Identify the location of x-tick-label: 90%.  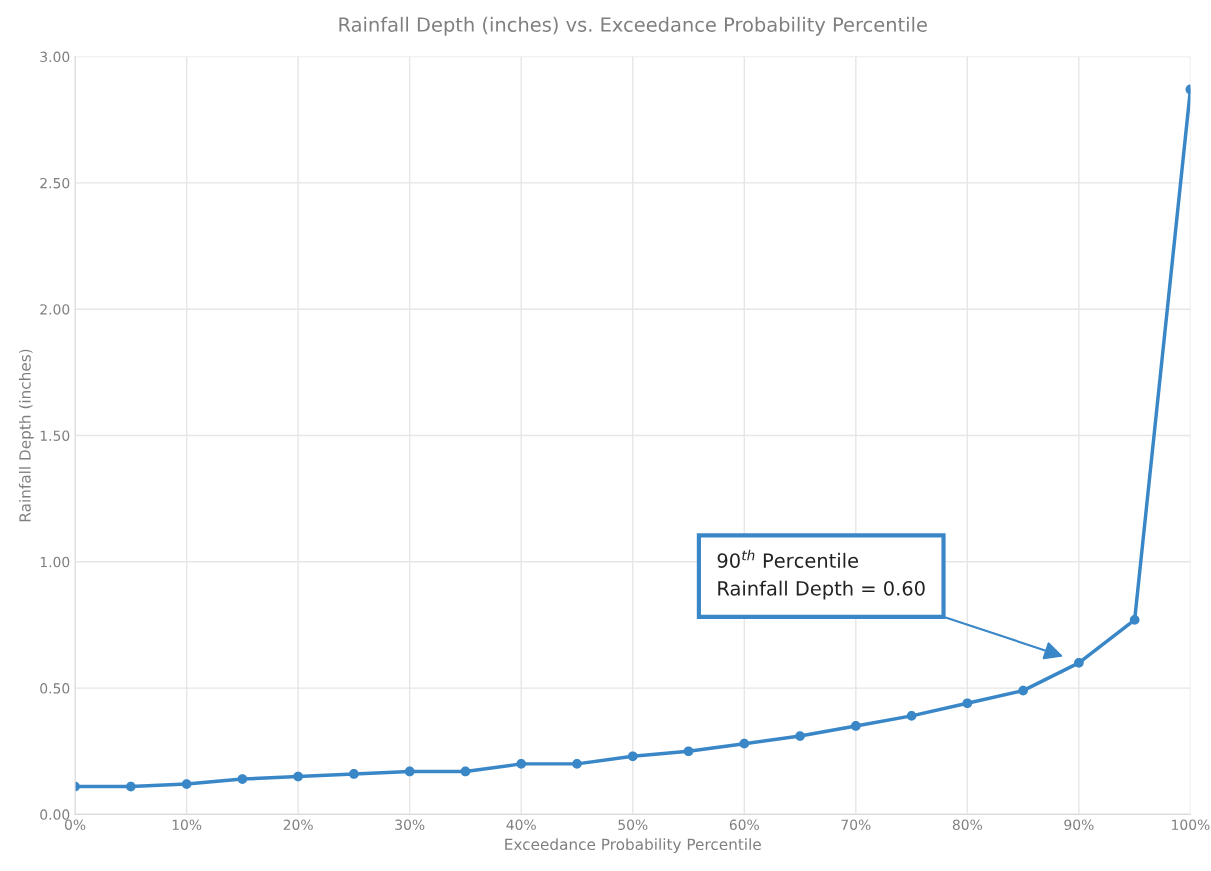
(1079, 824).